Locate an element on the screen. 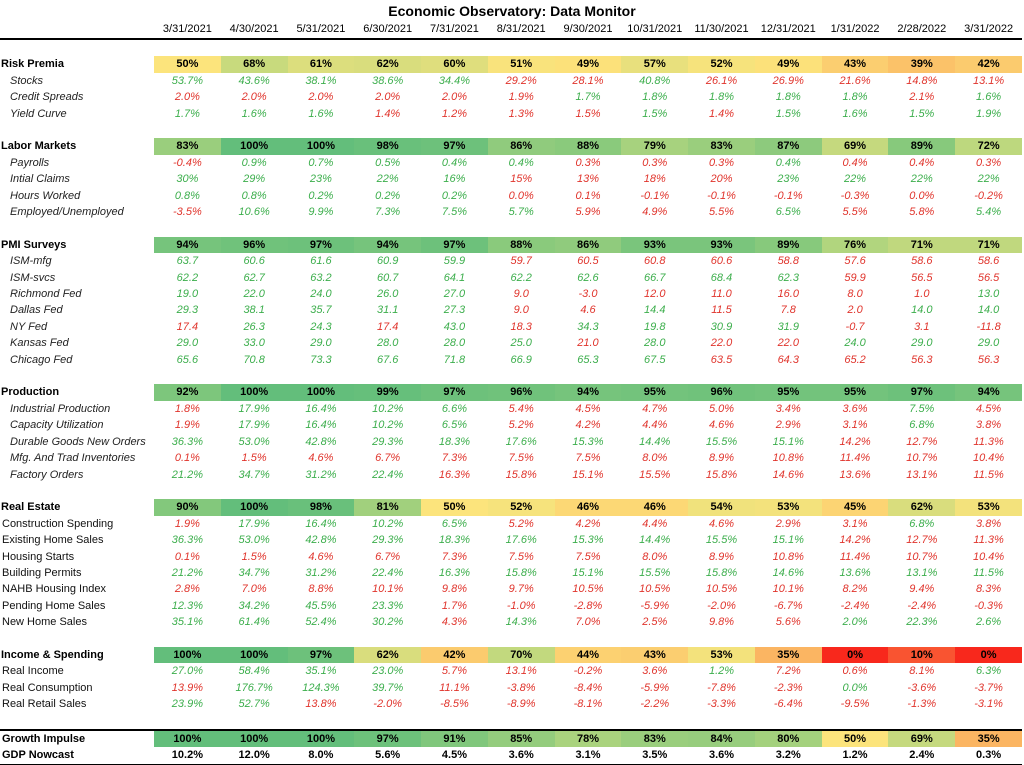 Image resolution: width=1024 pixels, height=765 pixels. date-header: 11/30/2021 is located at coordinates (721, 30).